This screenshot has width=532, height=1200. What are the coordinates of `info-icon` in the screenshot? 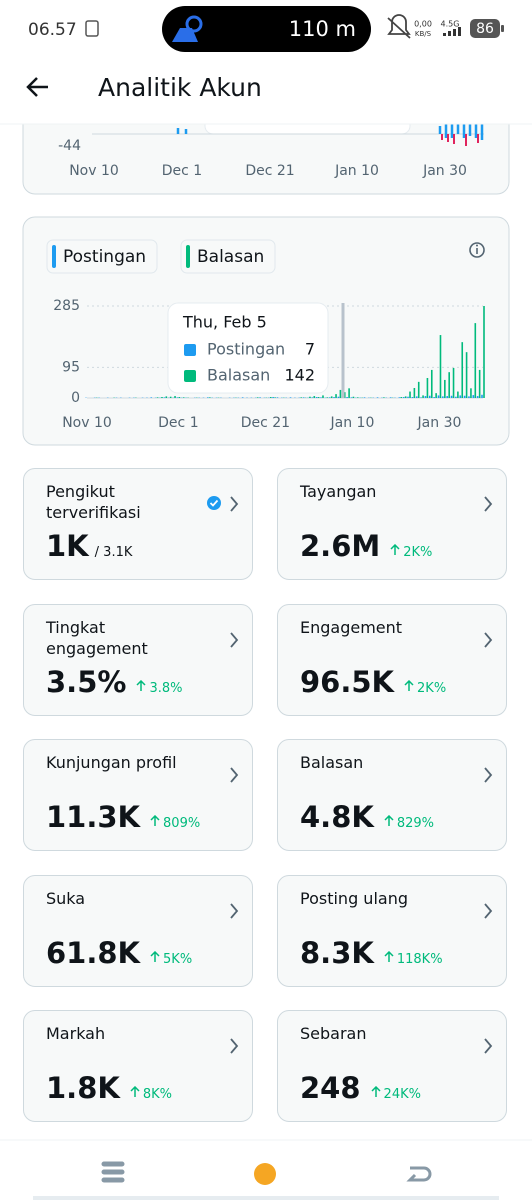 It's located at (477, 250).